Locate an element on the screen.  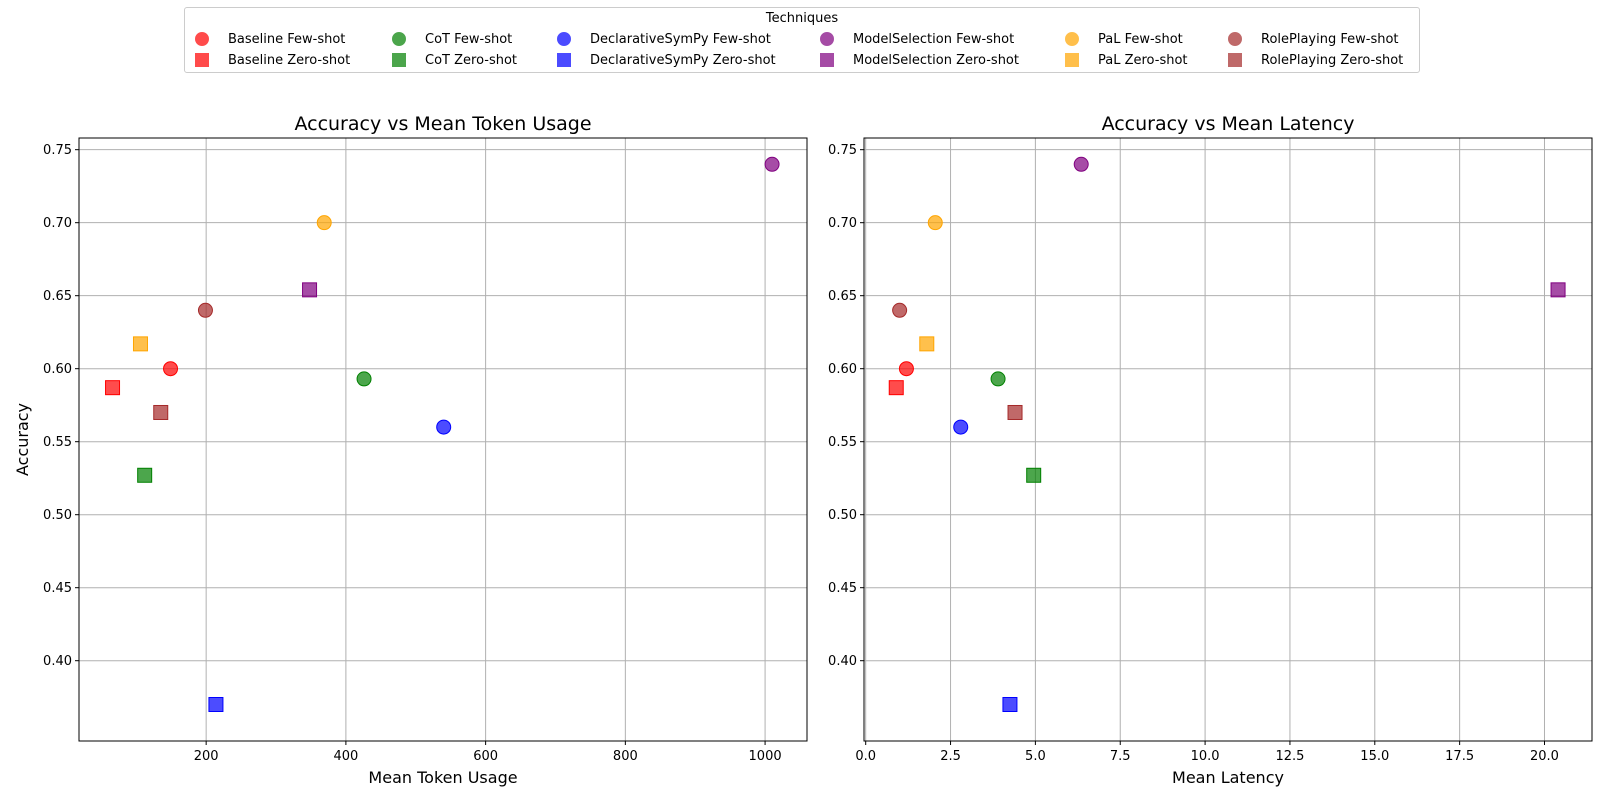
legend-item: CoT Few-shot is located at coordinates (452, 39).